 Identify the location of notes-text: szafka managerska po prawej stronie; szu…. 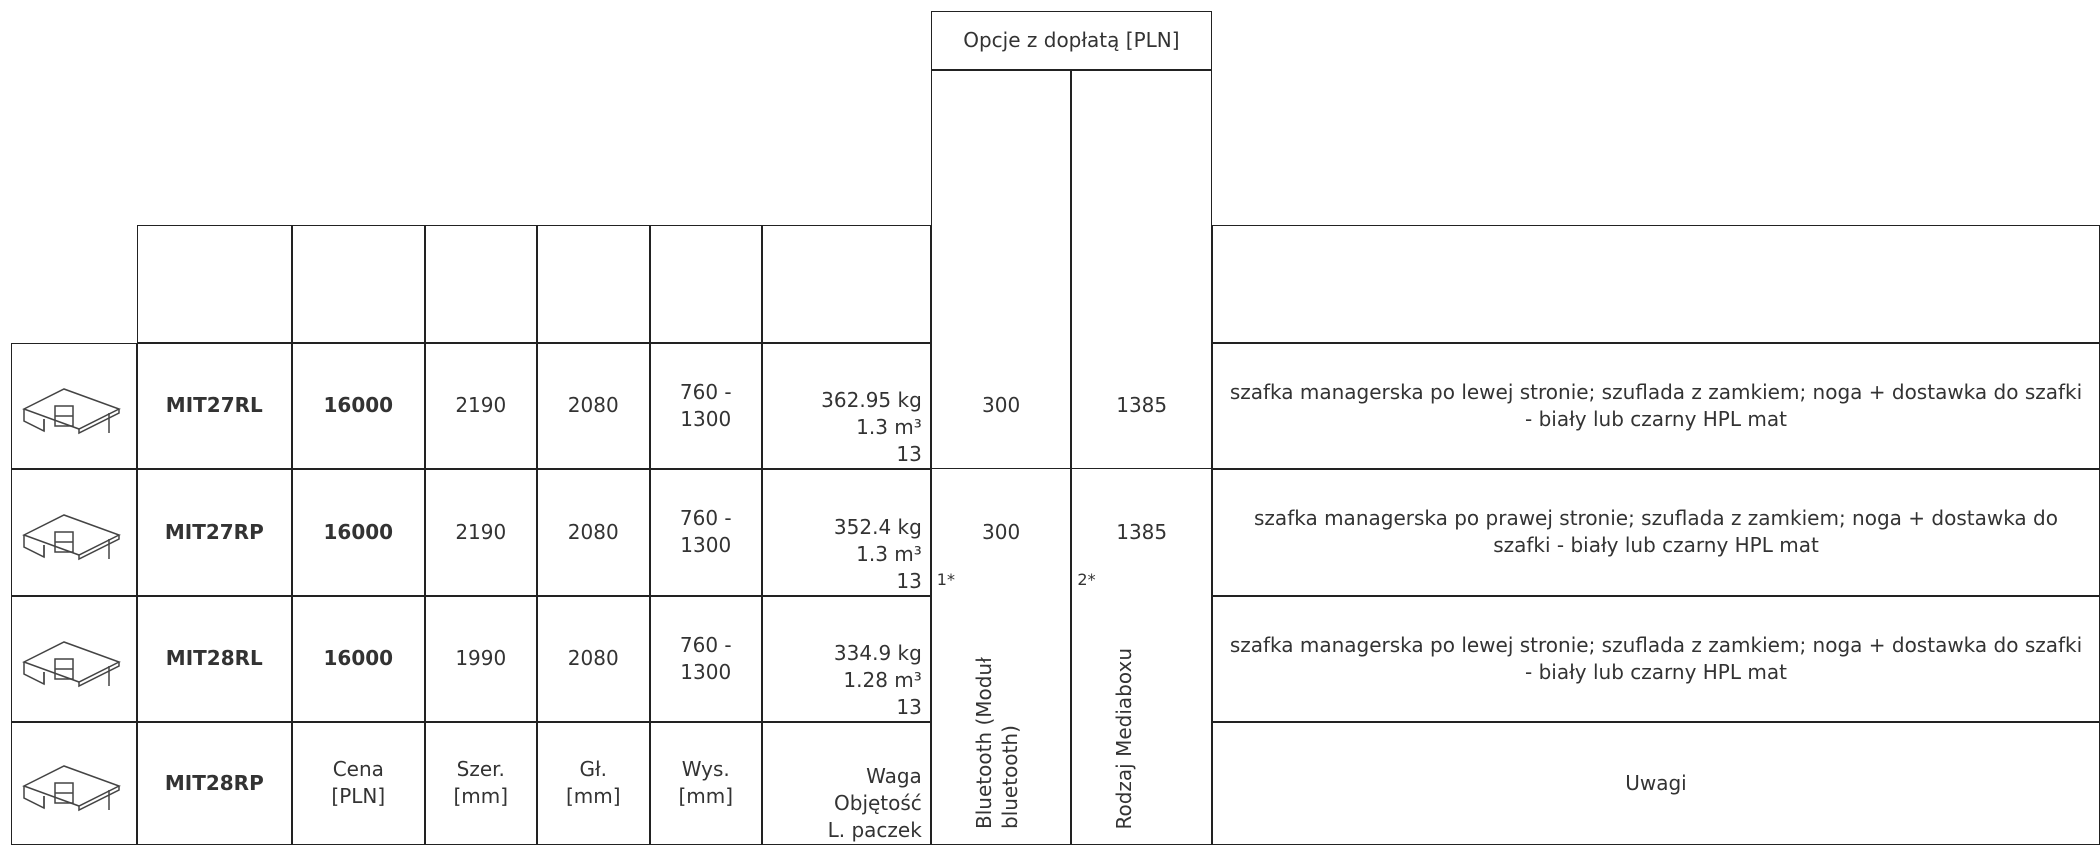
(1656, 532).